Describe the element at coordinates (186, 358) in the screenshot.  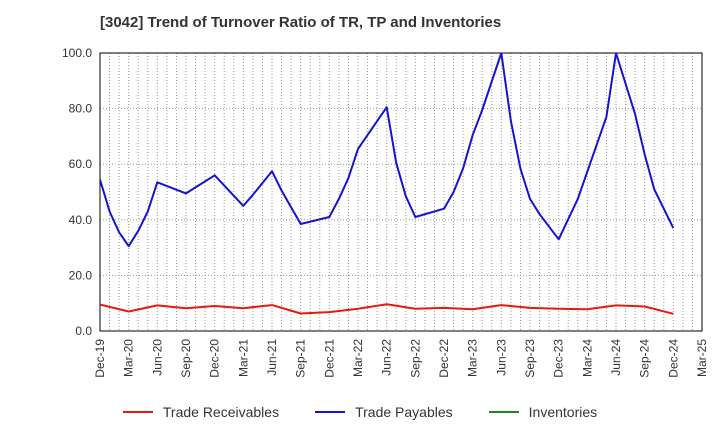
I see `x-tick-label: Sep-20` at that location.